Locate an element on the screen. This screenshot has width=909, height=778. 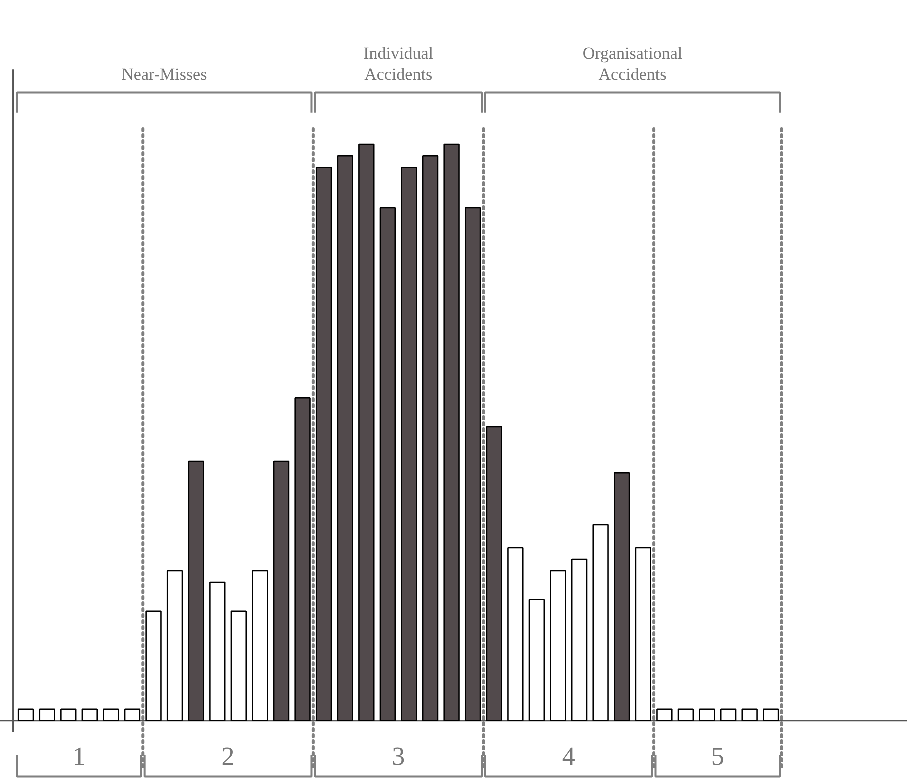
text: 5 is located at coordinates (717, 756).